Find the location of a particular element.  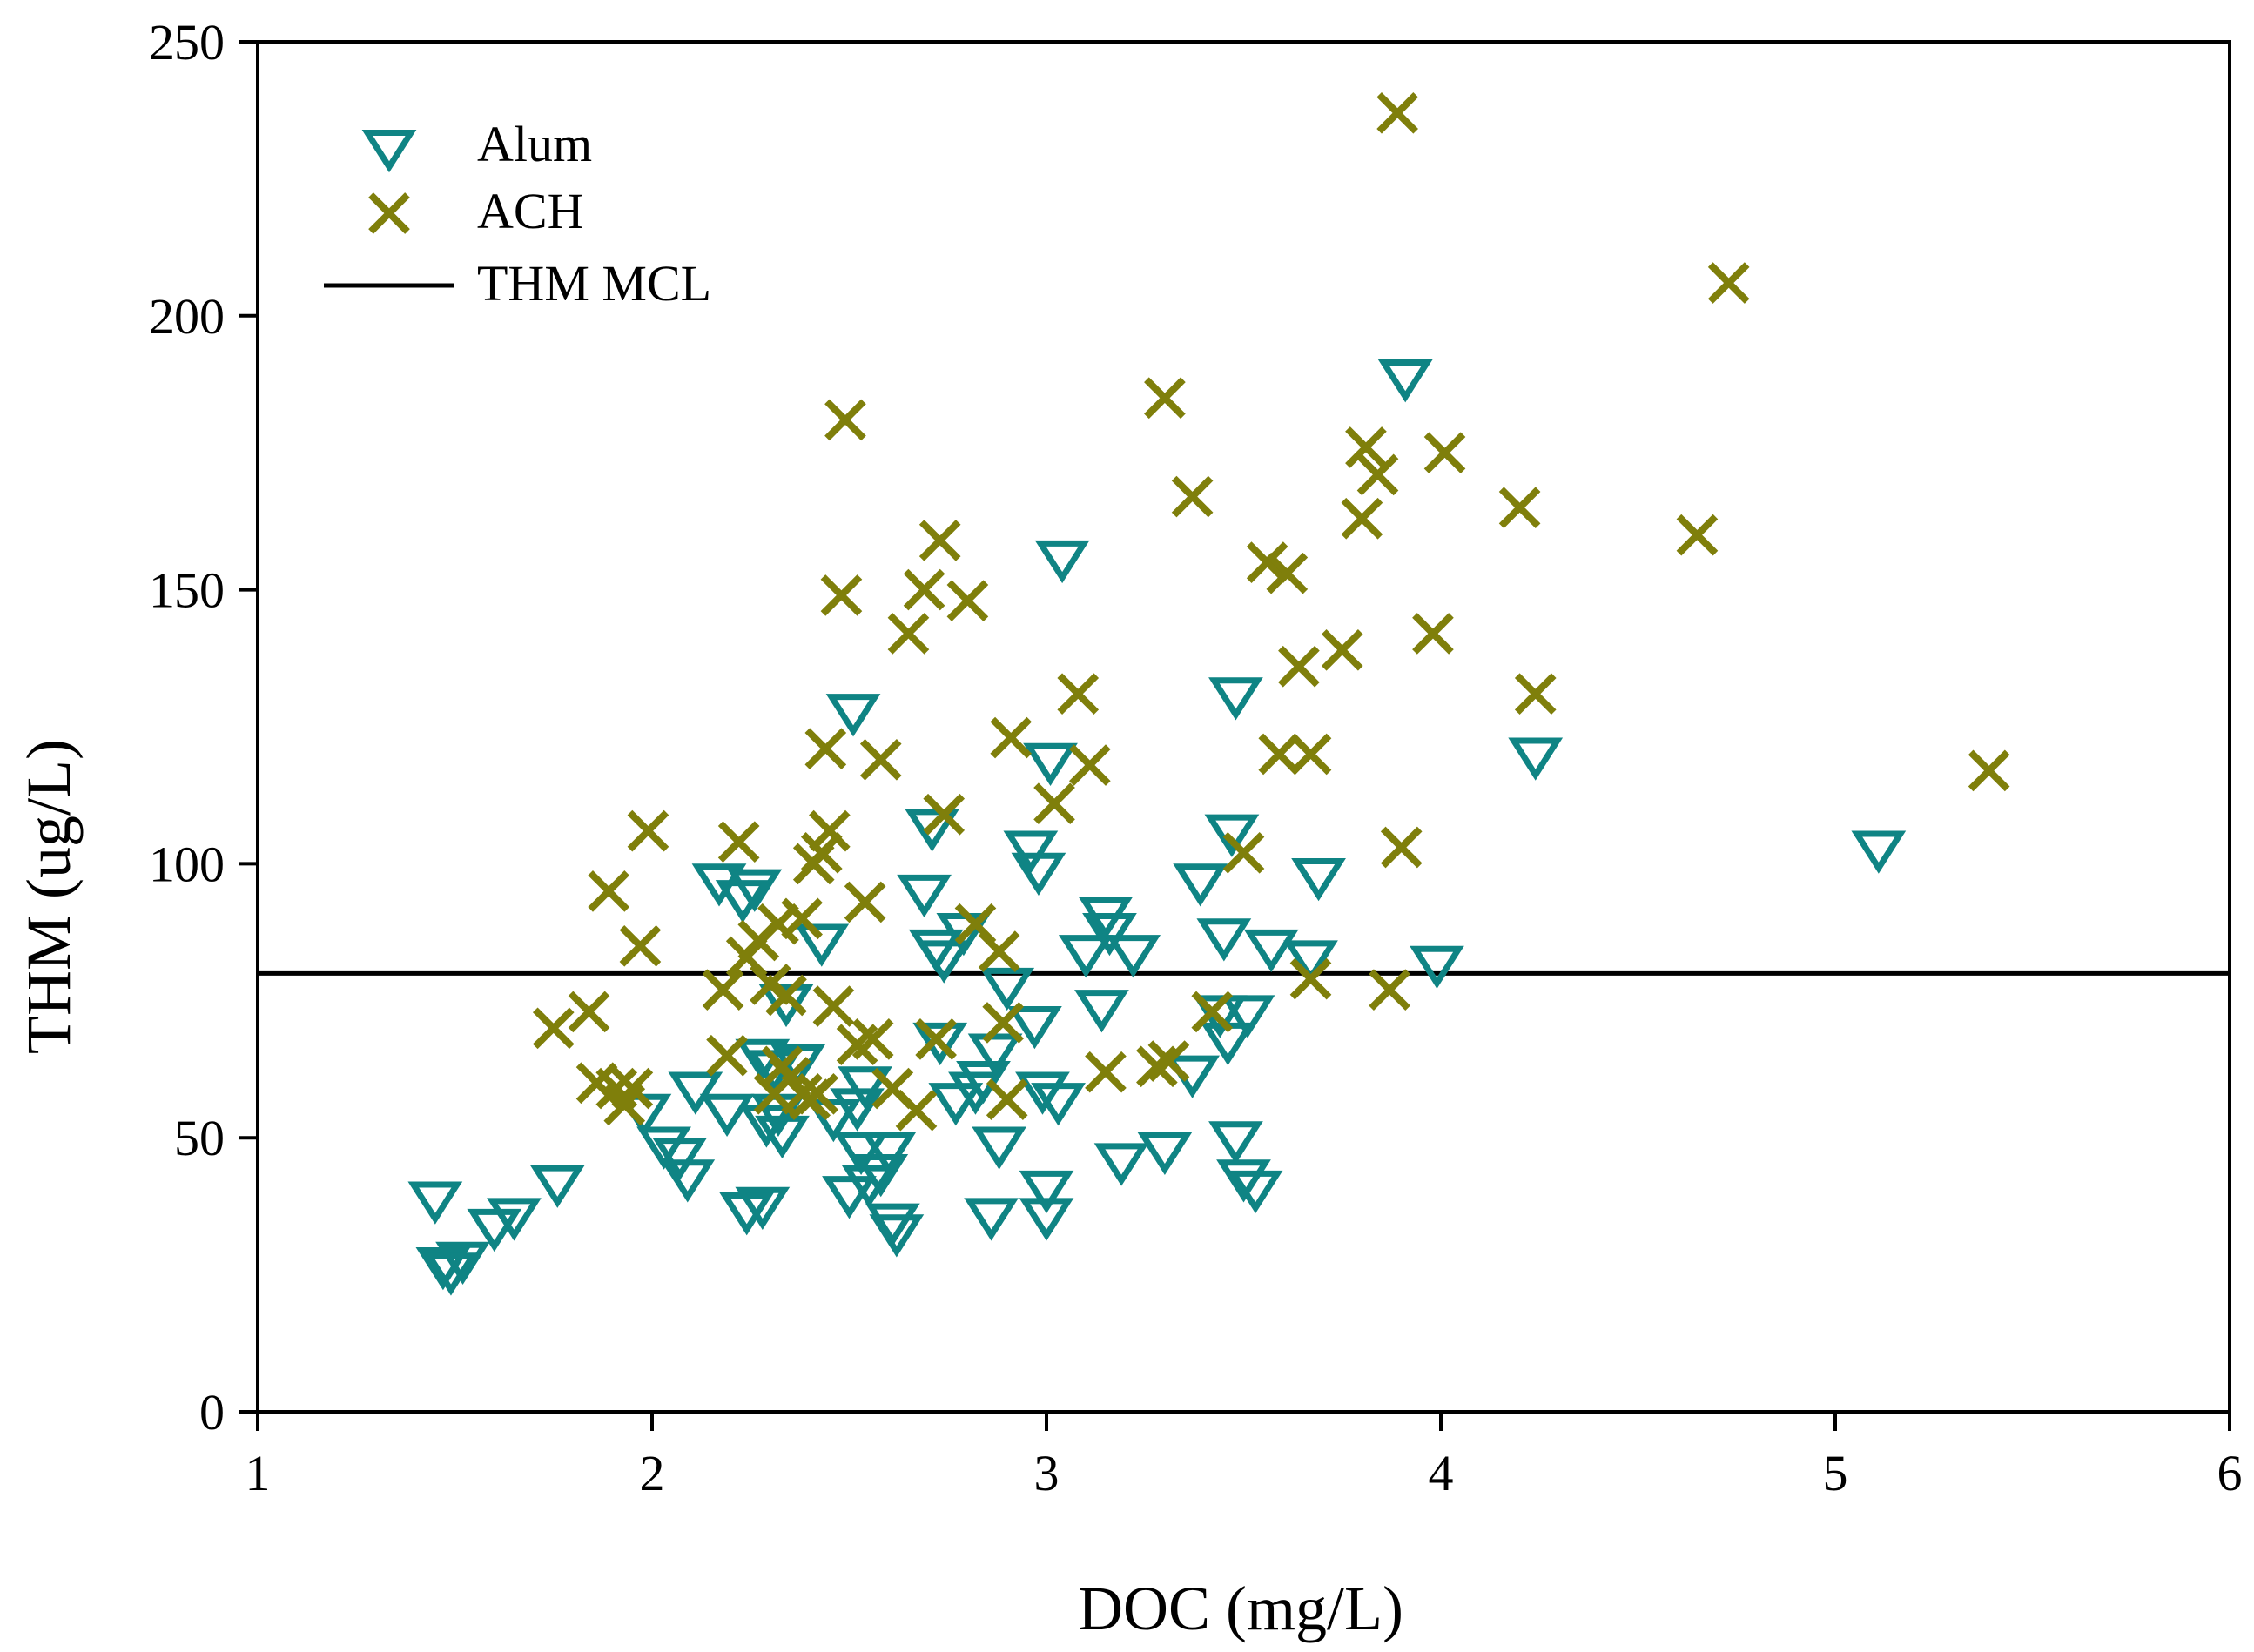

legend-item-ach: ACH is located at coordinates (475, 211).